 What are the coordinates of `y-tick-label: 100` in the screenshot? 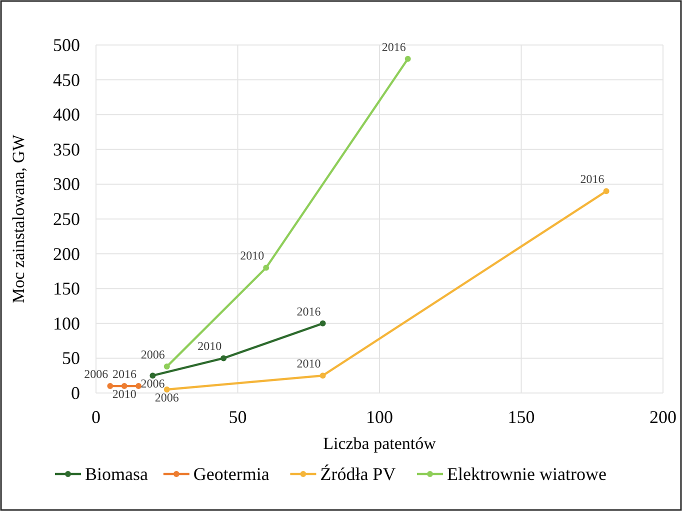 It's located at (66, 323).